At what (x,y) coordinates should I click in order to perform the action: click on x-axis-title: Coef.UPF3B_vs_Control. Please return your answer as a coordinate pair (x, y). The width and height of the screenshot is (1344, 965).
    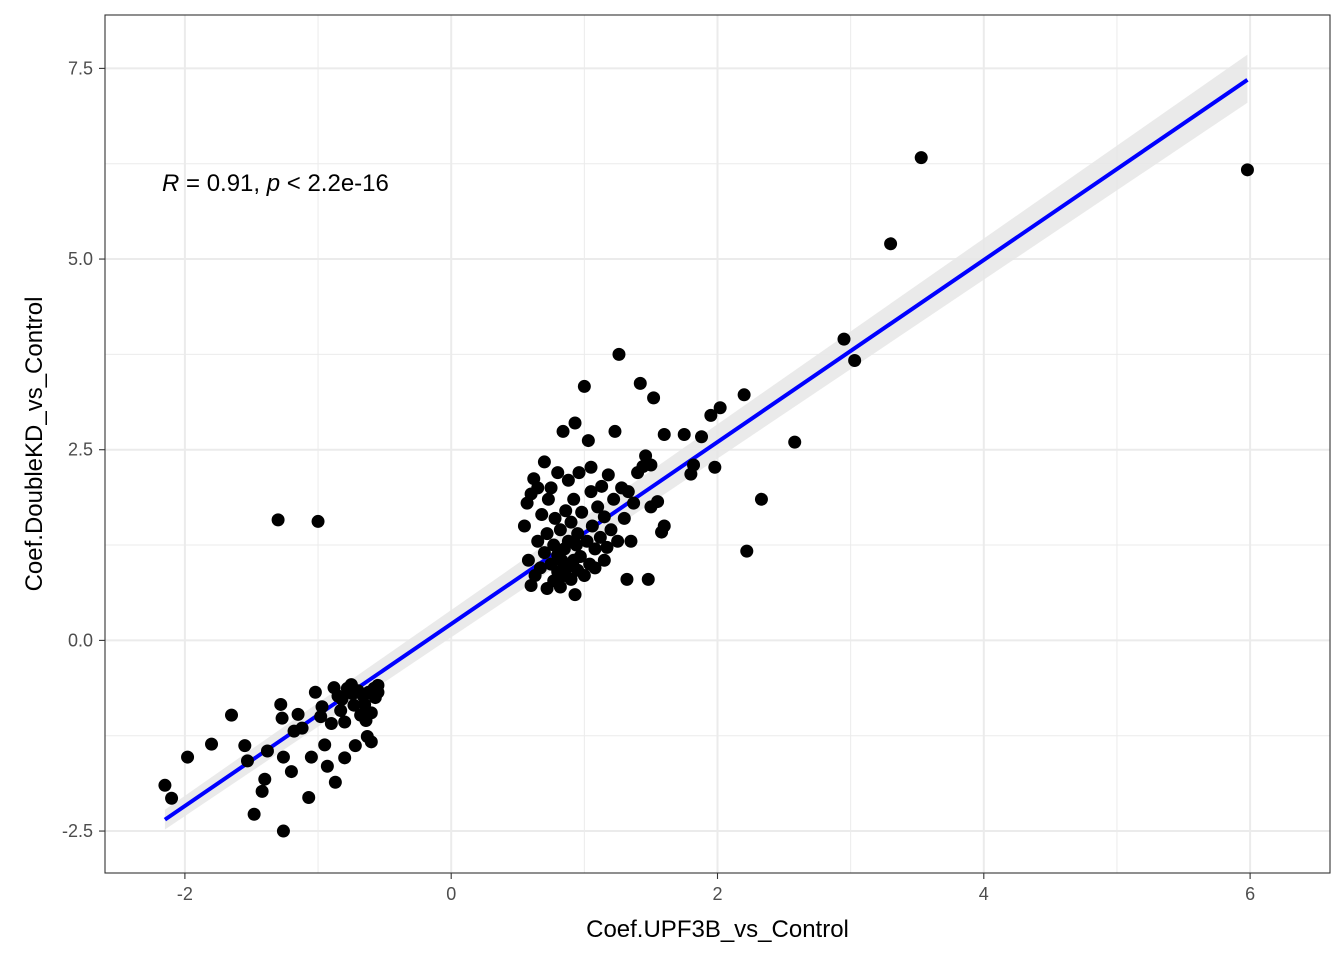
    Looking at the image, I should click on (717, 929).